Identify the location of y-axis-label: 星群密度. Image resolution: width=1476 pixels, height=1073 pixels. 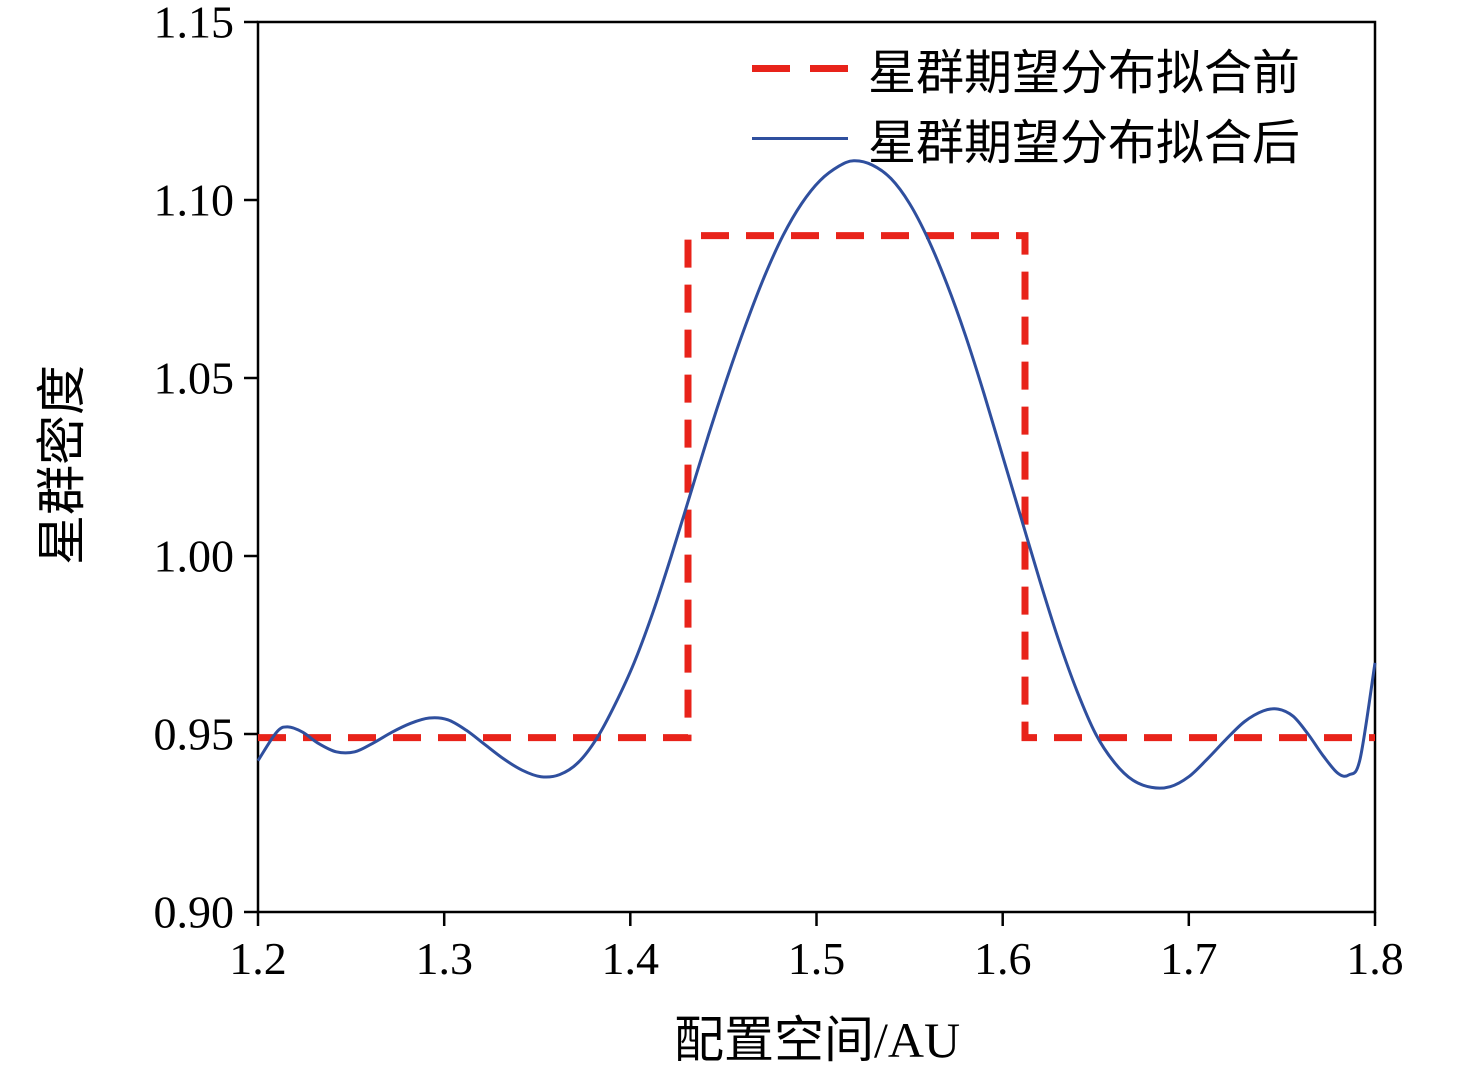
(62, 465).